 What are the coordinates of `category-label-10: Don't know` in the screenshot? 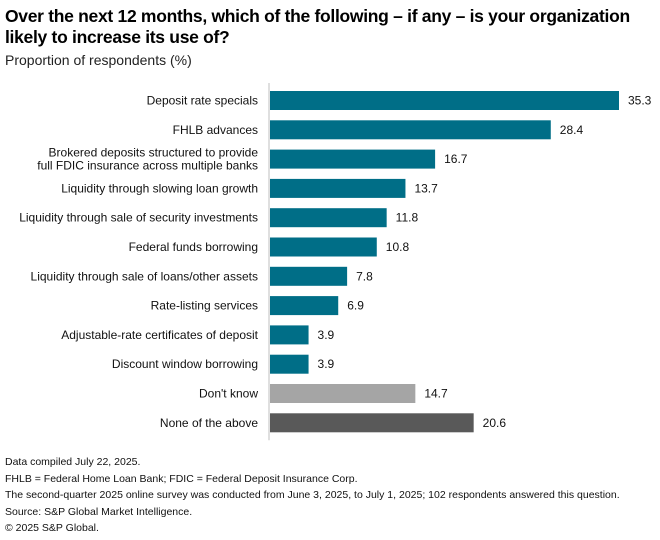 It's located at (228, 394).